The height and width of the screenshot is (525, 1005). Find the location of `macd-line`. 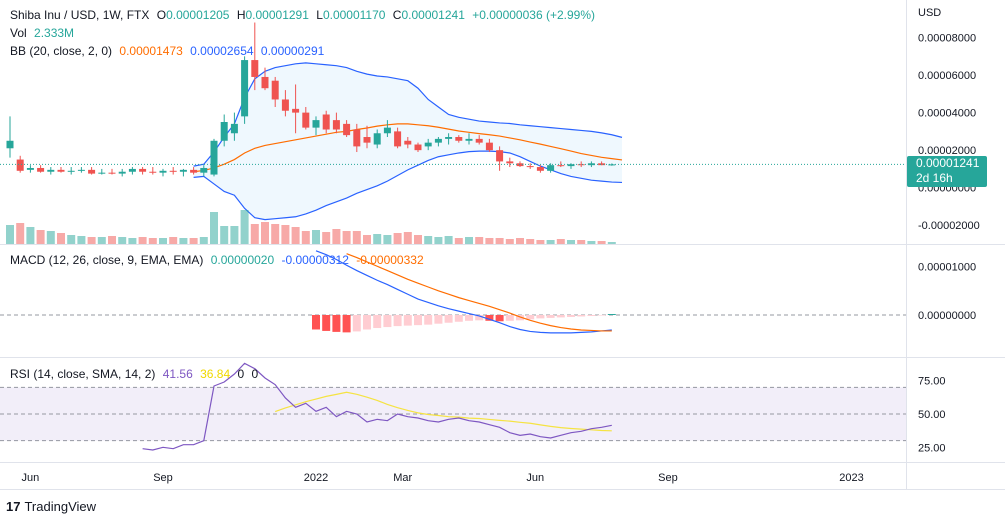

macd-line is located at coordinates (463, 292).